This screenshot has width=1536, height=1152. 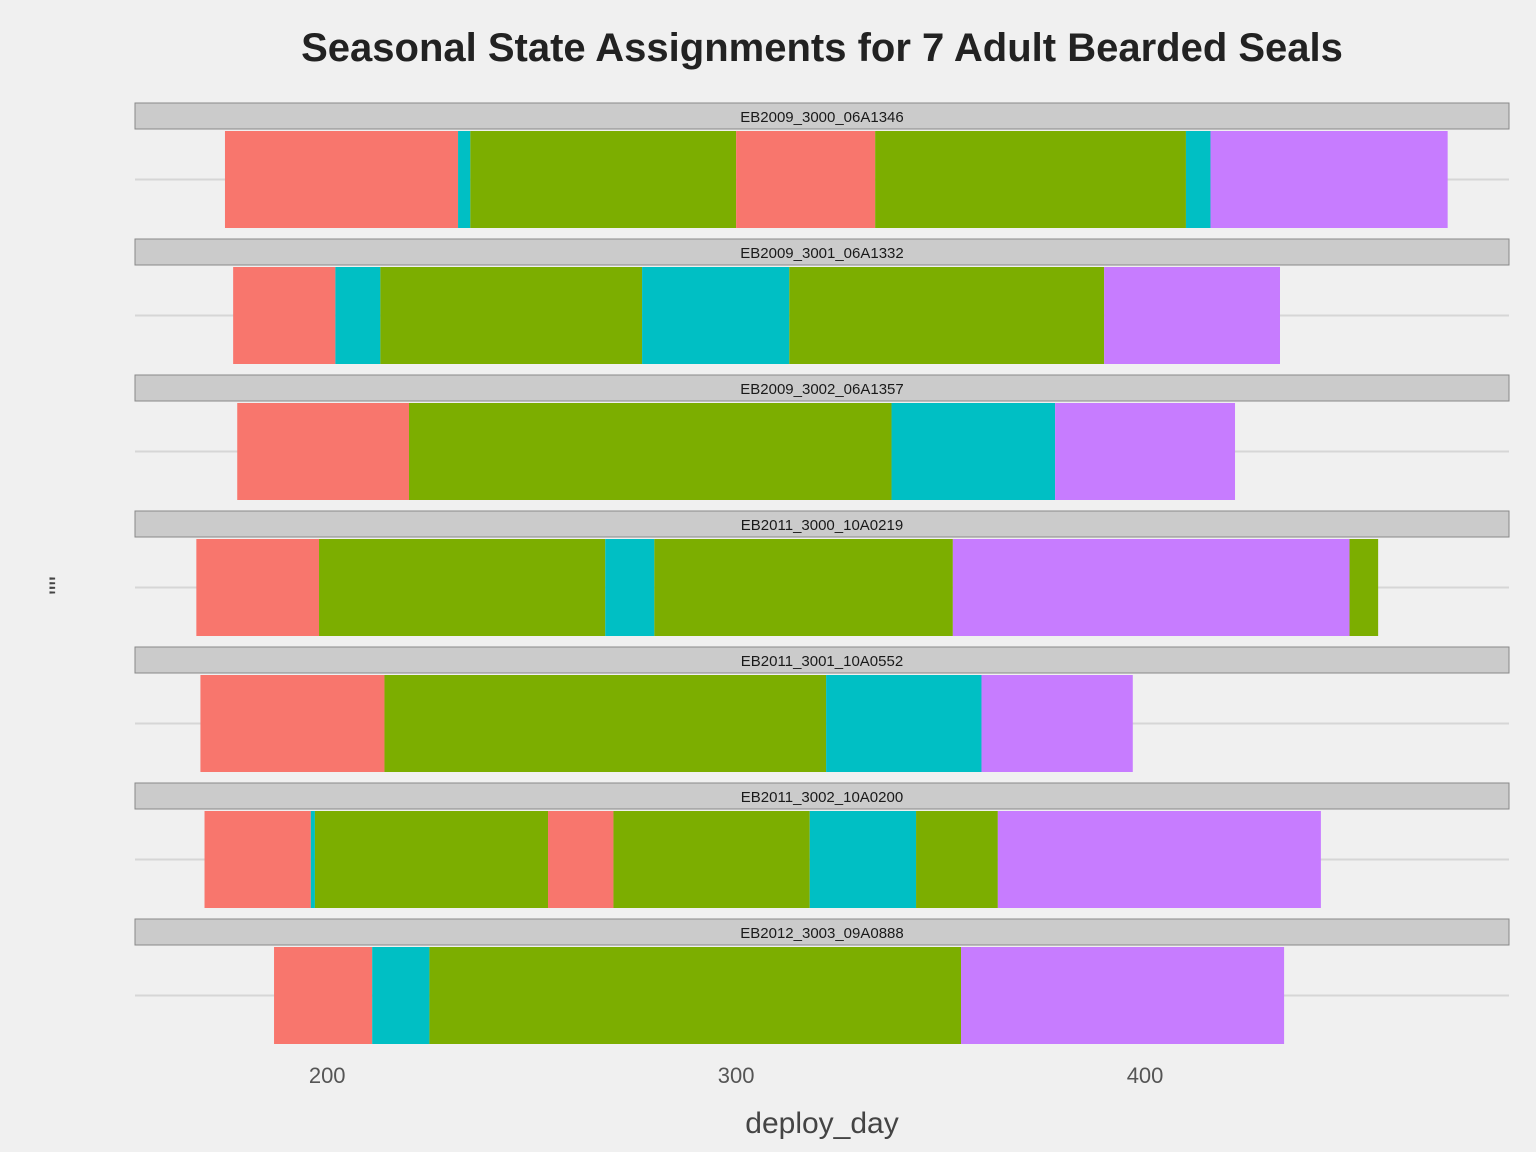 I want to click on facet-strip-label: EB2009_3000_06A1346, so click(x=822, y=117).